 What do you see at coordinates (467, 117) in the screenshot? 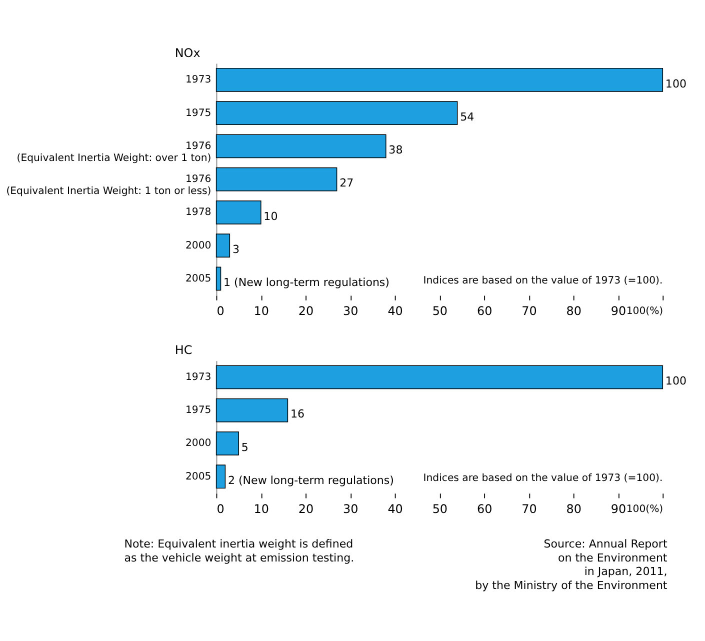
I see `data-label: 54` at bounding box center [467, 117].